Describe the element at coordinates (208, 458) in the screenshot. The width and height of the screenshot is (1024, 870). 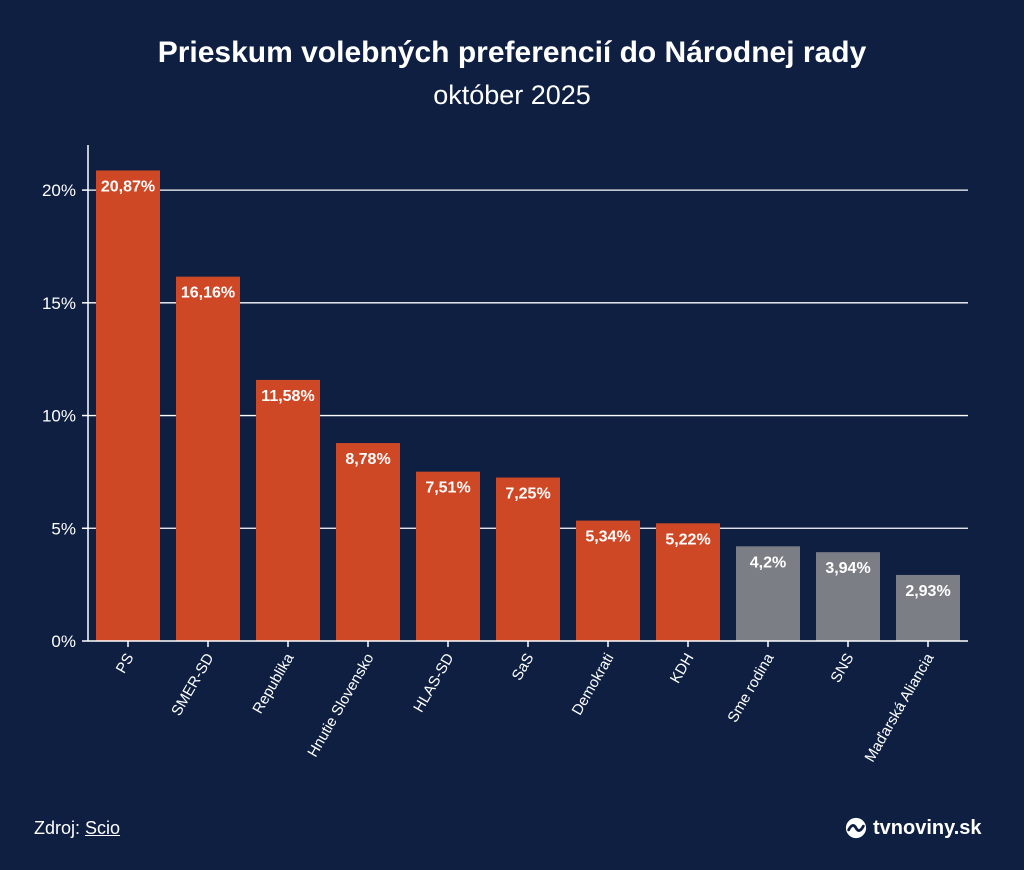
I see `bar-smer-sd` at that location.